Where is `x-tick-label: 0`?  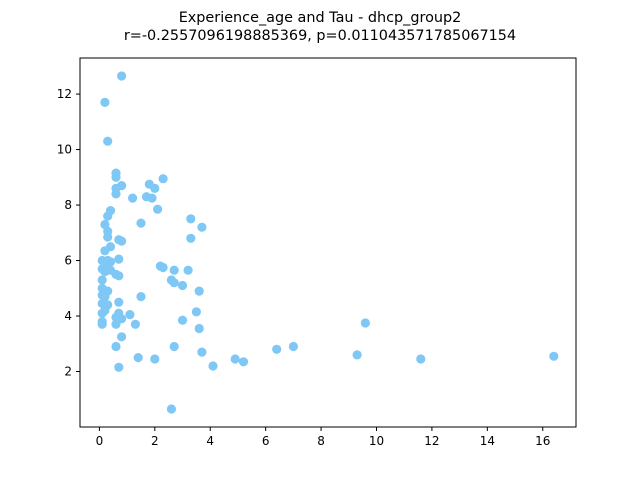 x-tick-label: 0 is located at coordinates (100, 441).